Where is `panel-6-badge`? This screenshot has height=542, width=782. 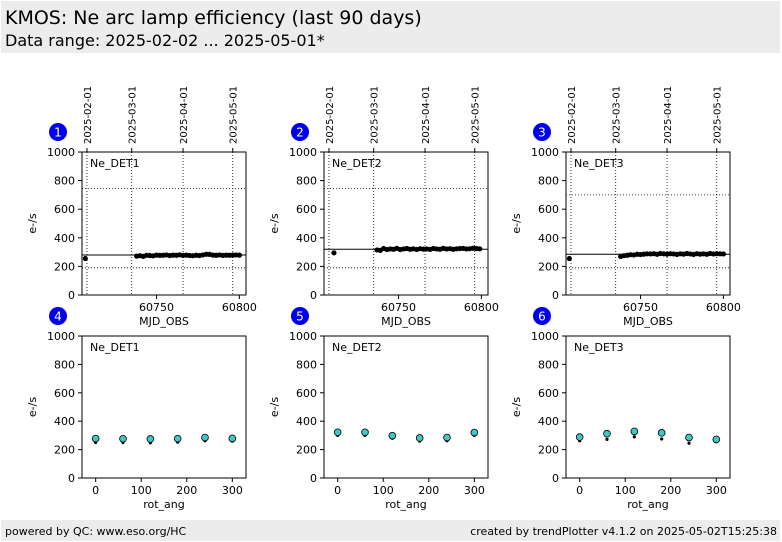
panel-6-badge is located at coordinates (542, 316).